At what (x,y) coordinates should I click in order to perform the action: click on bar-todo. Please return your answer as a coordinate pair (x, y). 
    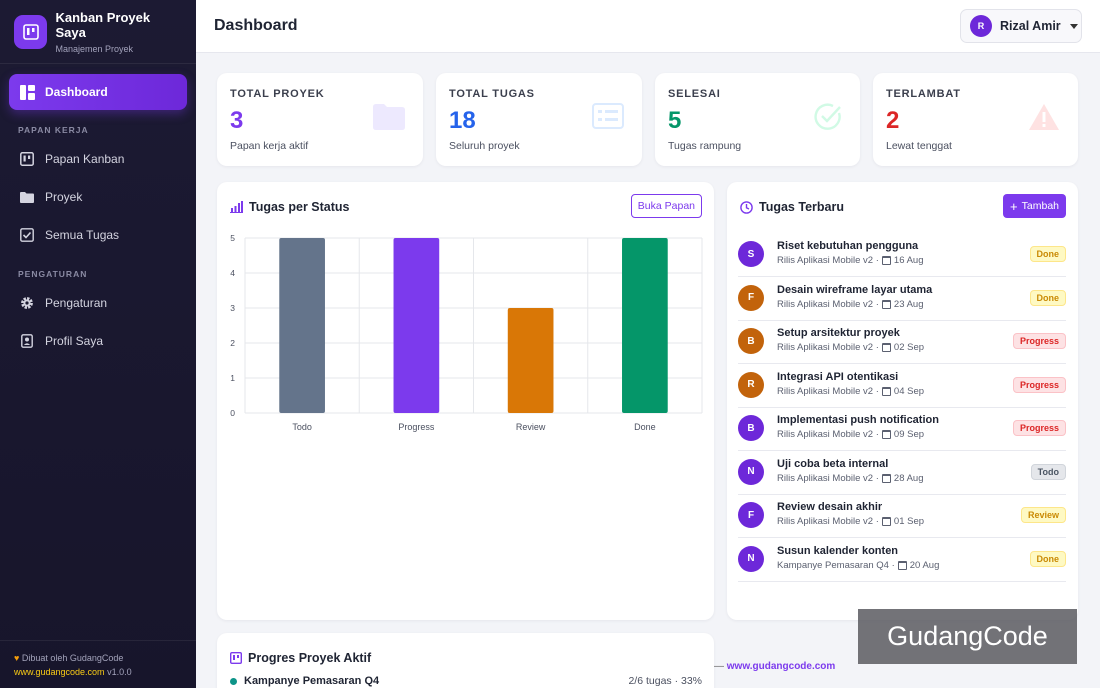
    Looking at the image, I should click on (302, 325).